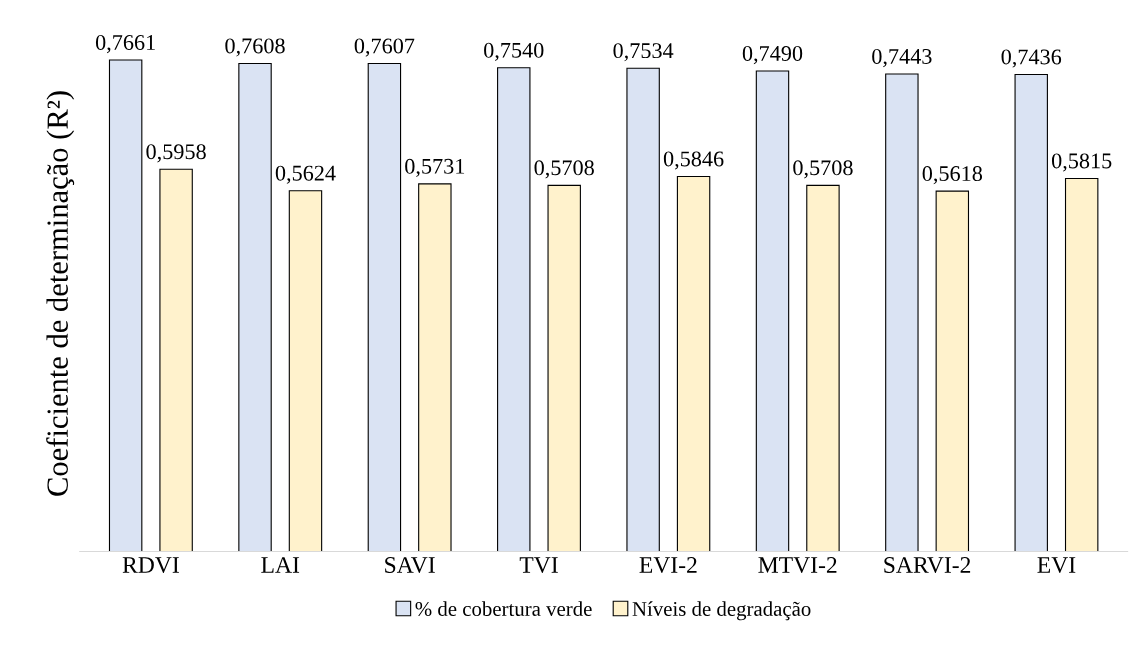  I want to click on data-label: 0,7436, so click(1031, 58).